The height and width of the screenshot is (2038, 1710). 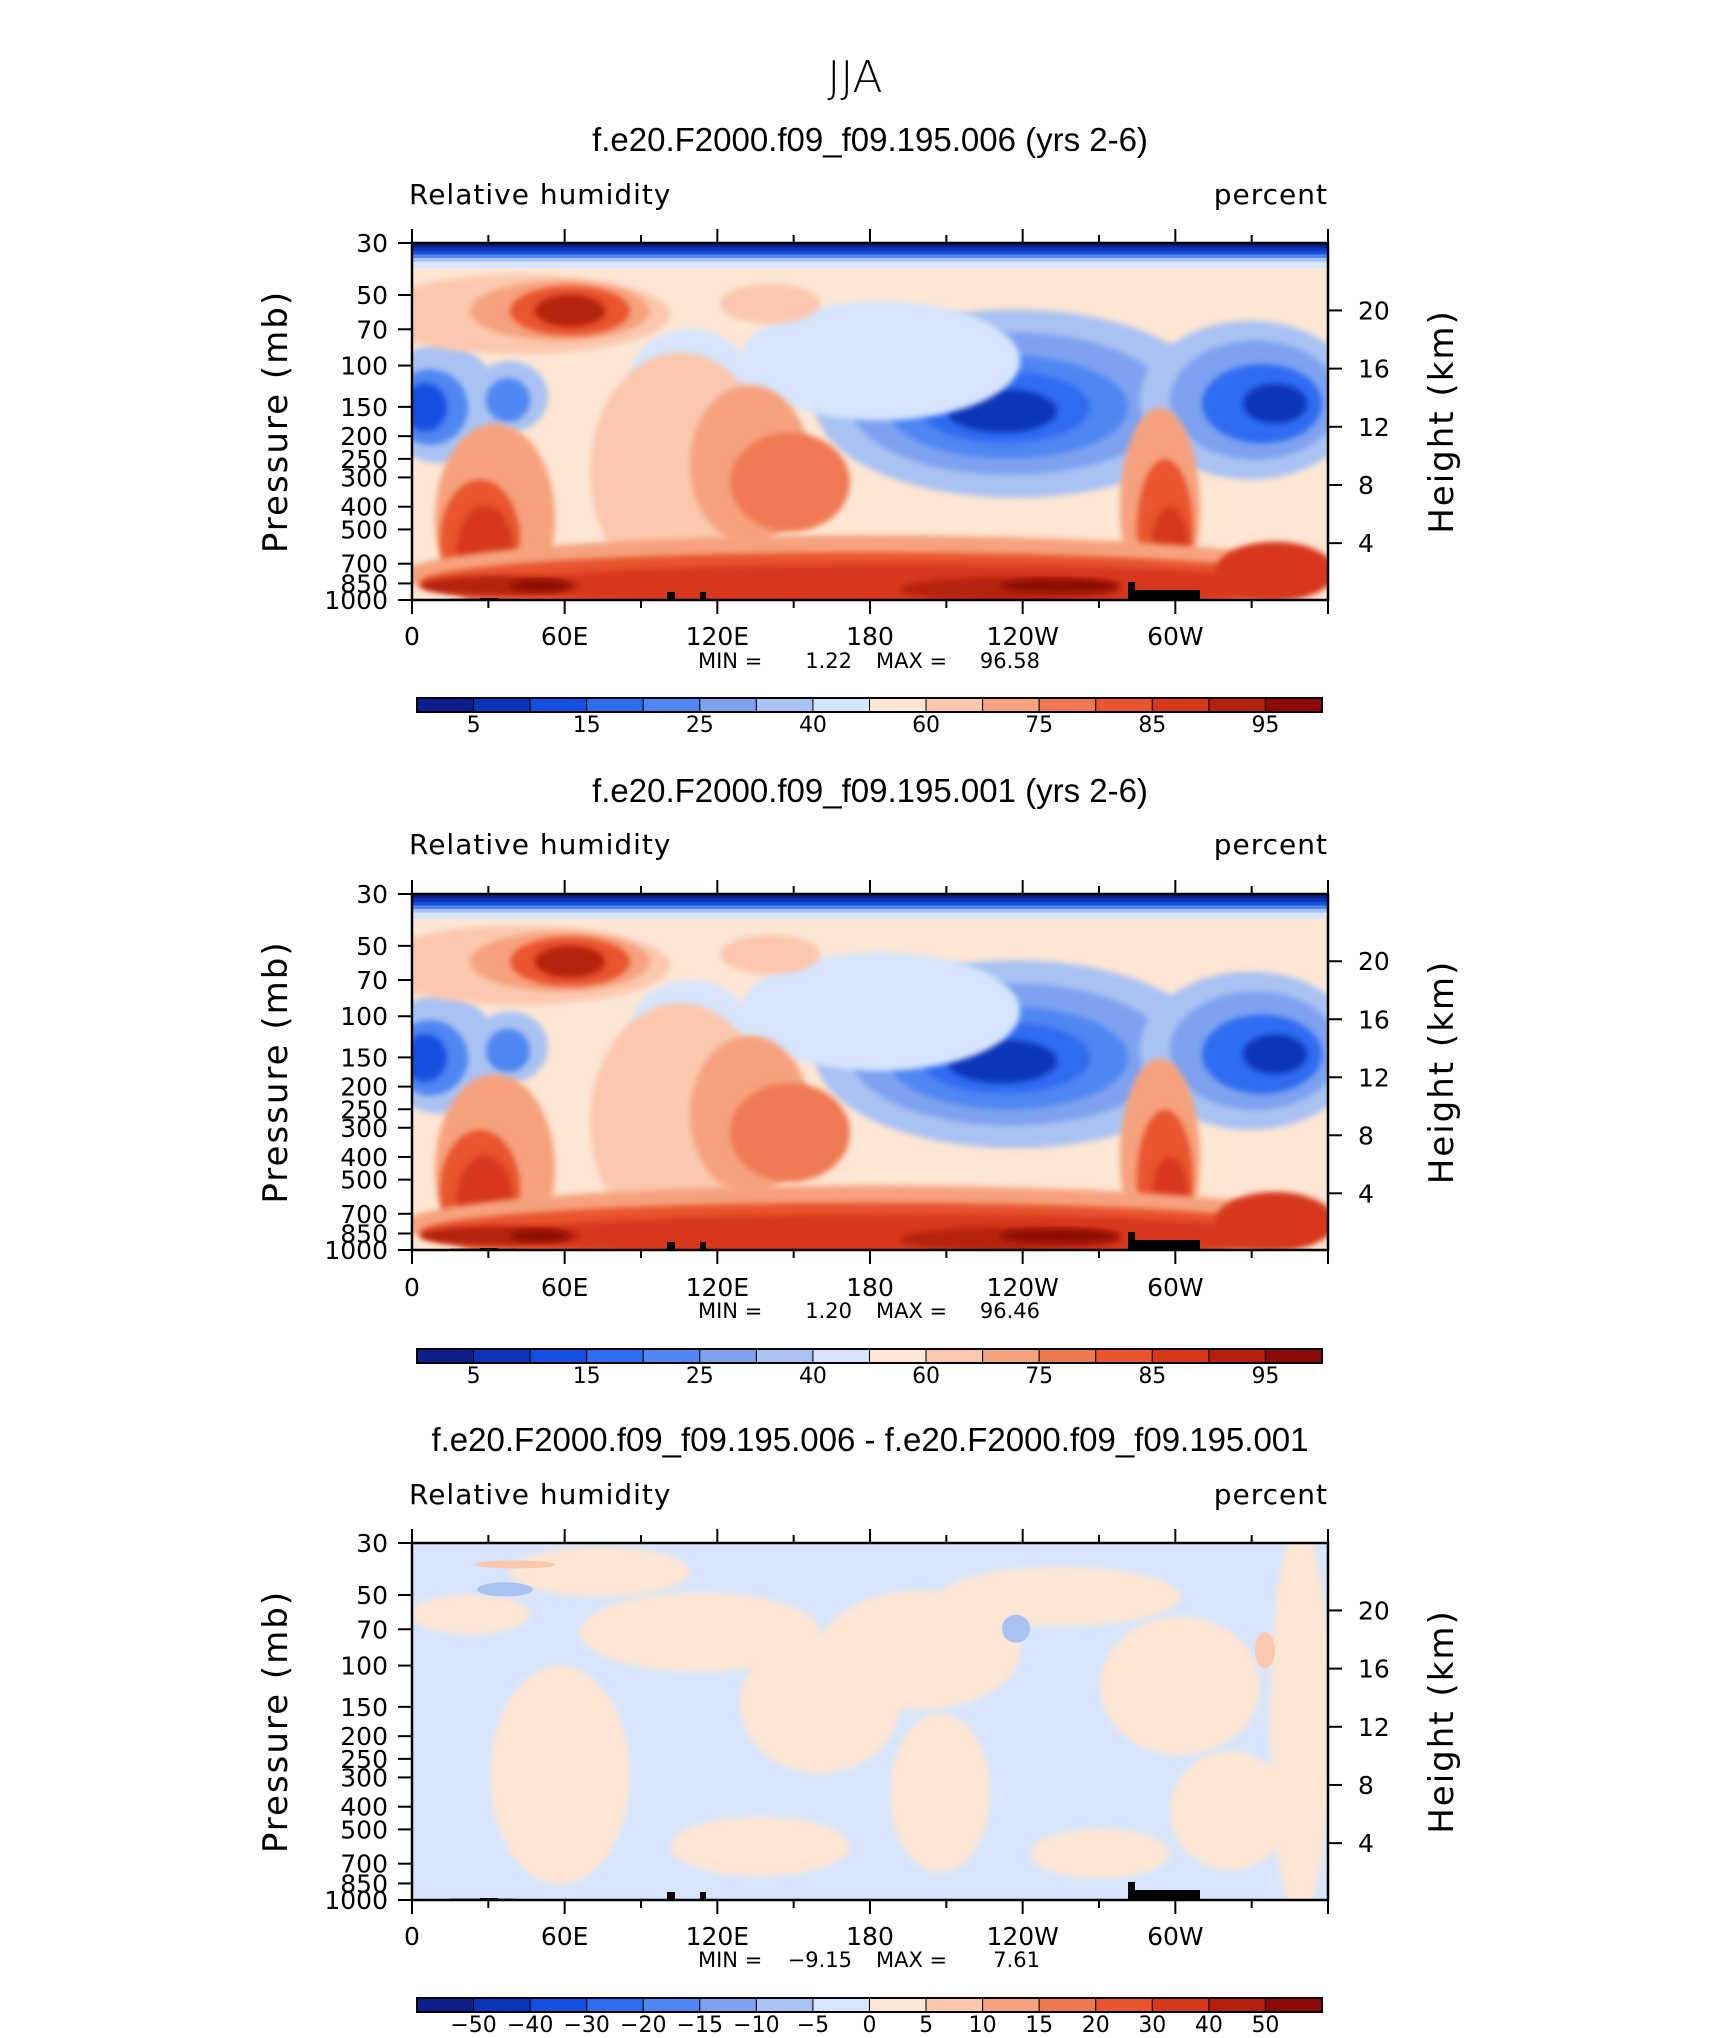 I want to click on y-tick-label: 30, so click(x=372, y=1543).